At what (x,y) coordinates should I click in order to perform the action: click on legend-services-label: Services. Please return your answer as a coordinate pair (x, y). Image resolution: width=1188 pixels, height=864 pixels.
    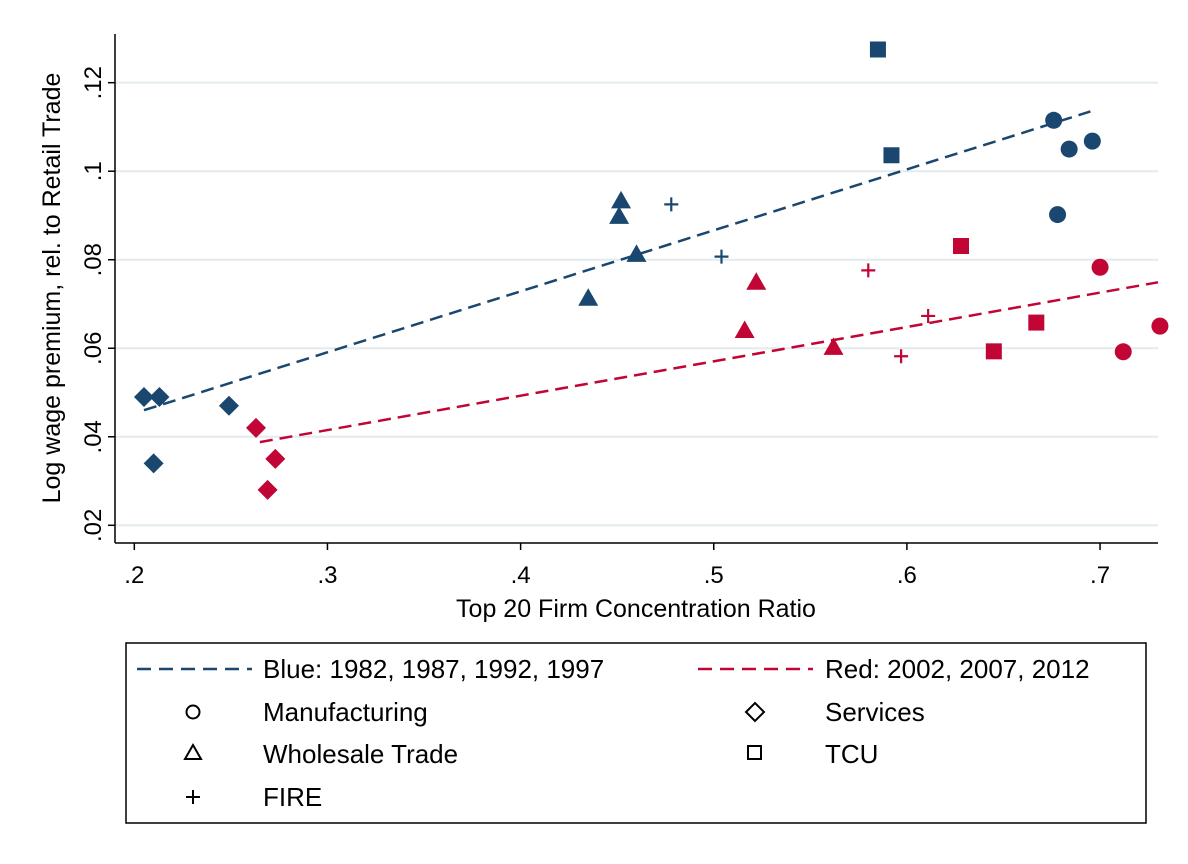
    Looking at the image, I should click on (875, 712).